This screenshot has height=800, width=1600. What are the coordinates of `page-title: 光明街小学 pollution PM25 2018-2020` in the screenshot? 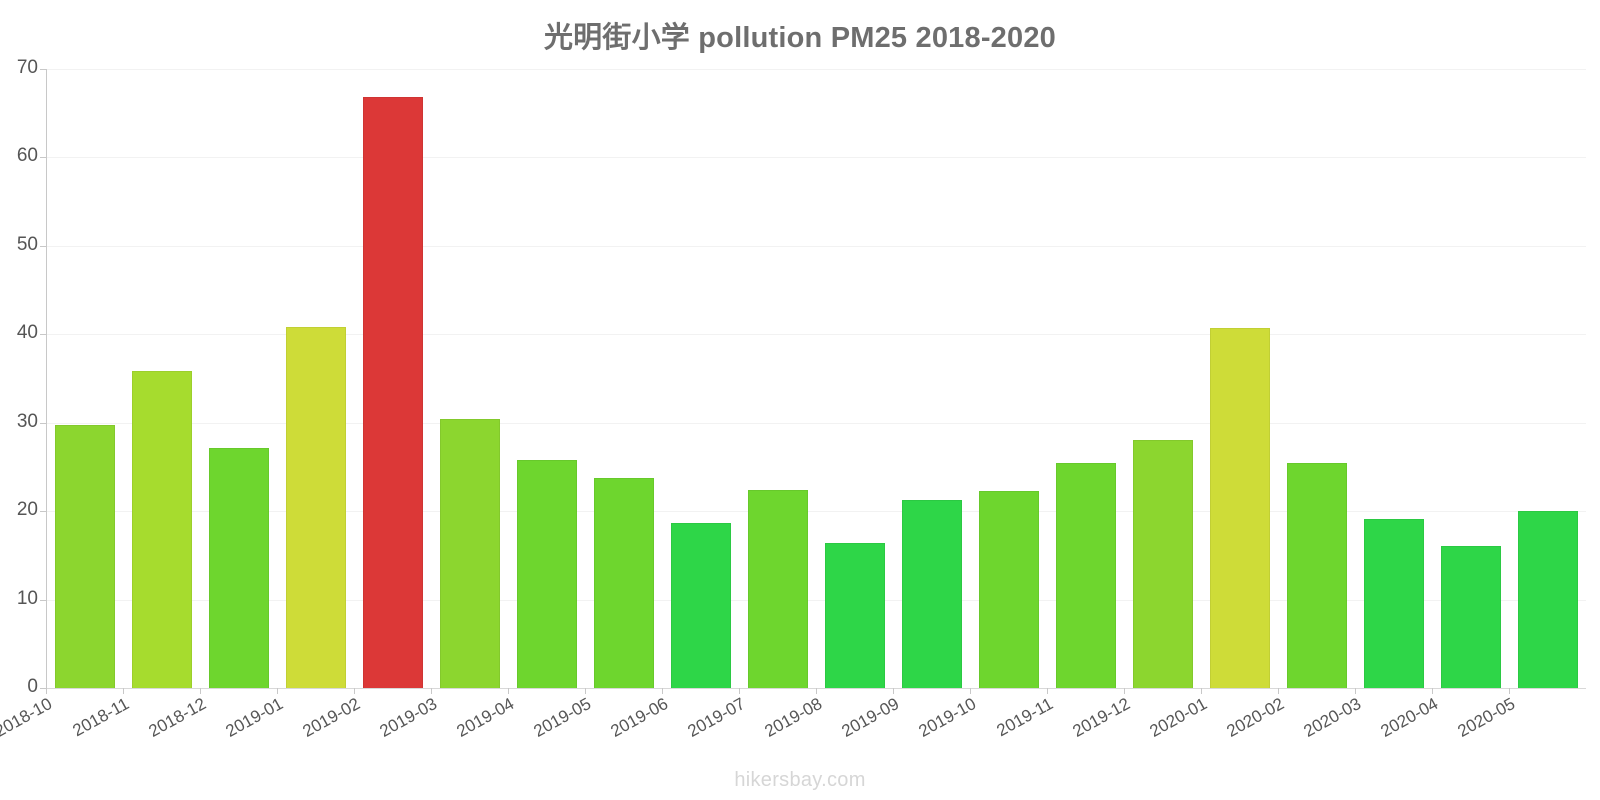 It's located at (799, 38).